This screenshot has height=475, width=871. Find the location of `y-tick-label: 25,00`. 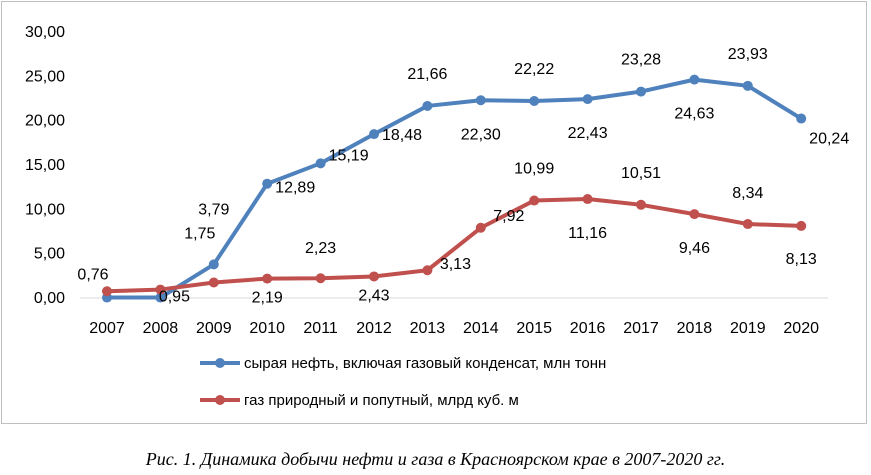

y-tick-label: 25,00 is located at coordinates (45, 76).